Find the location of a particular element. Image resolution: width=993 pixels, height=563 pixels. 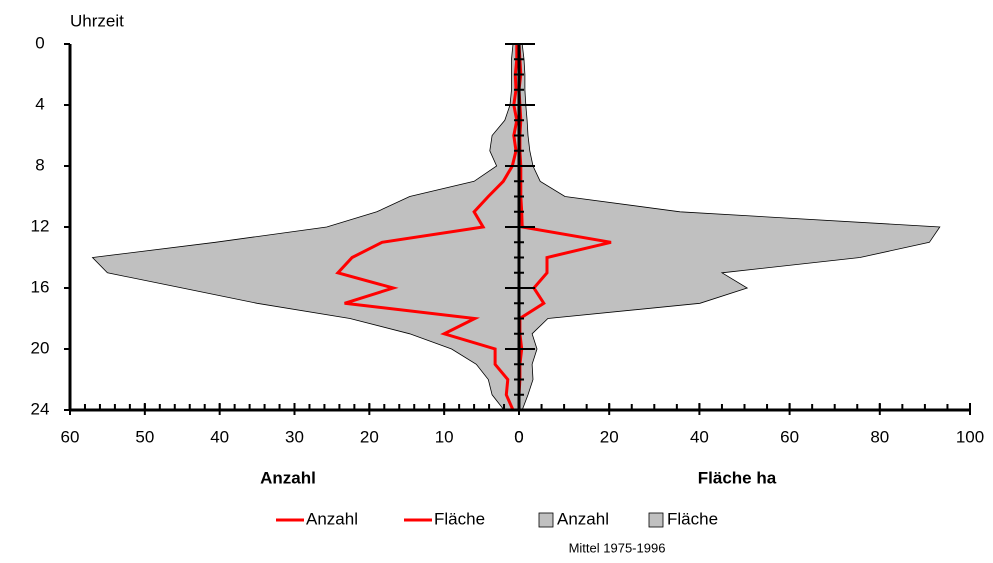

y-tick-label: 16 is located at coordinates (40, 286).